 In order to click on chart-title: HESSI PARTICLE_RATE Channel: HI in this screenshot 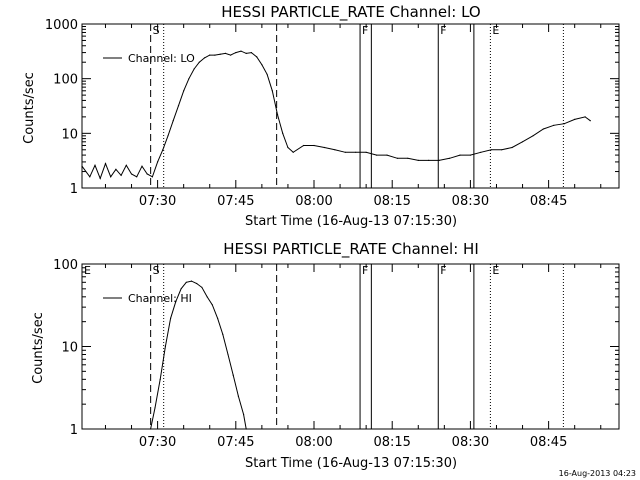, I will do `click(351, 249)`.